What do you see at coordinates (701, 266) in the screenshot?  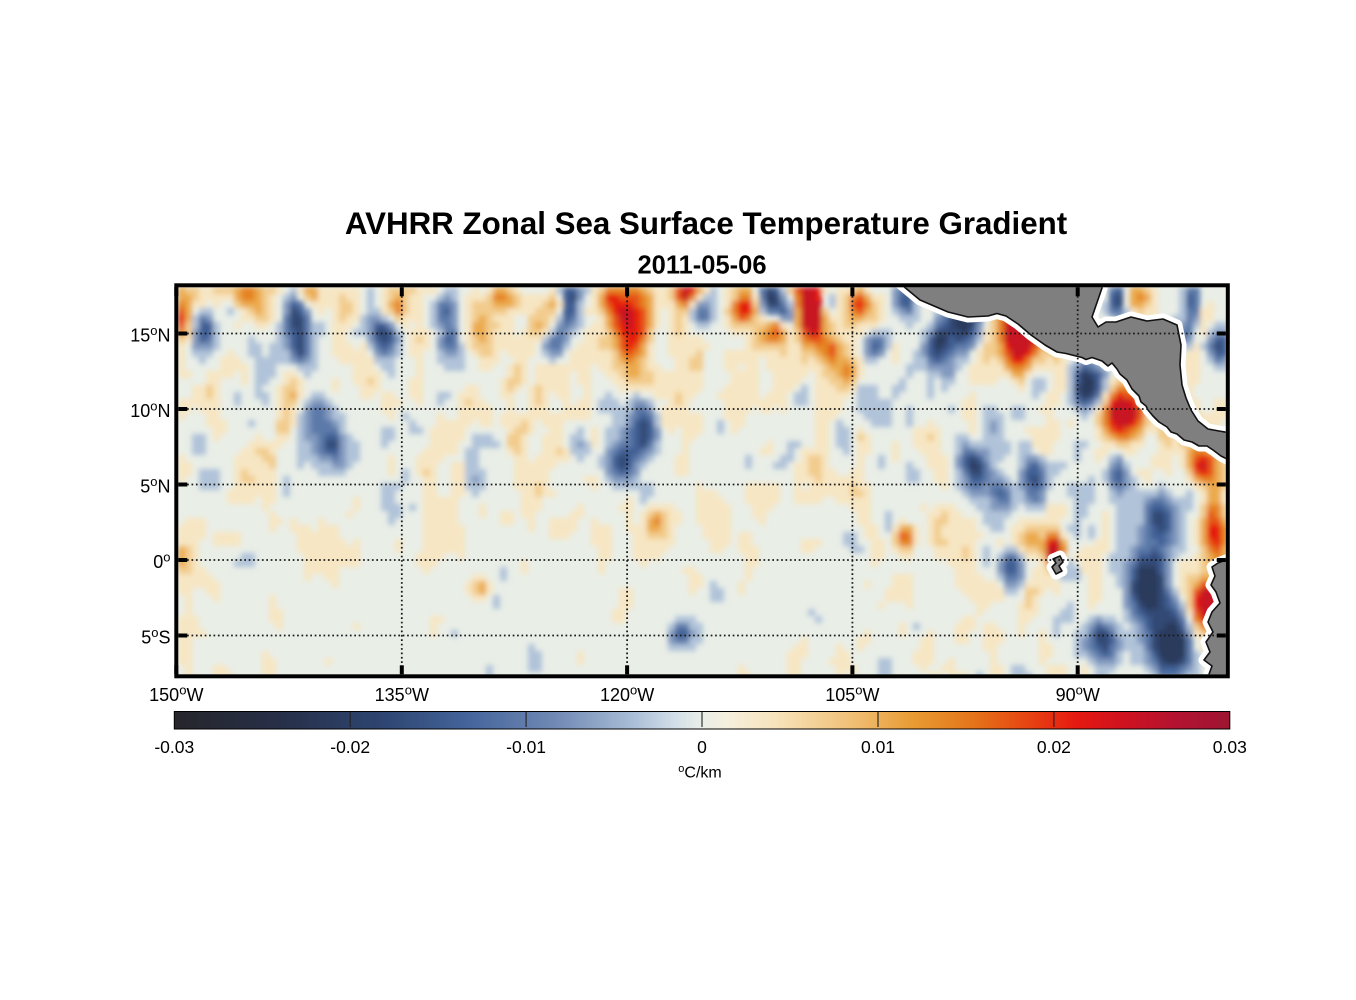 I see `svg-text: 2011-05-06` at bounding box center [701, 266].